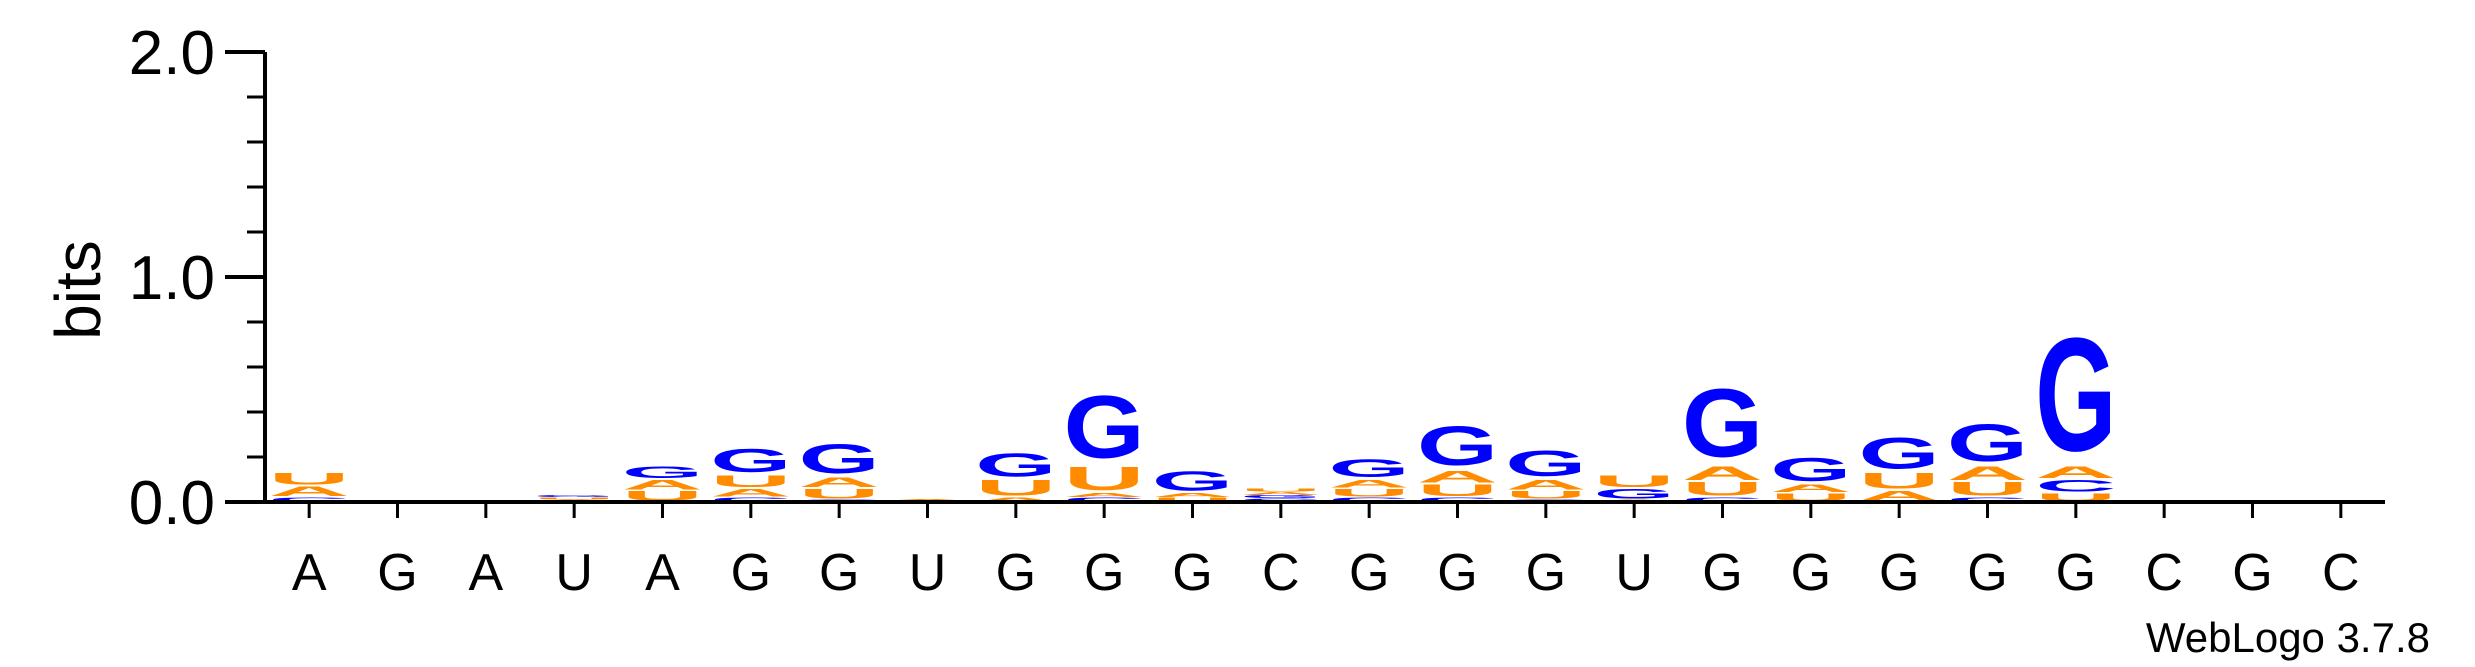 This screenshot has height=667, width=2475. Describe the element at coordinates (172, 503) in the screenshot. I see `y-tick-label: 0.0` at that location.